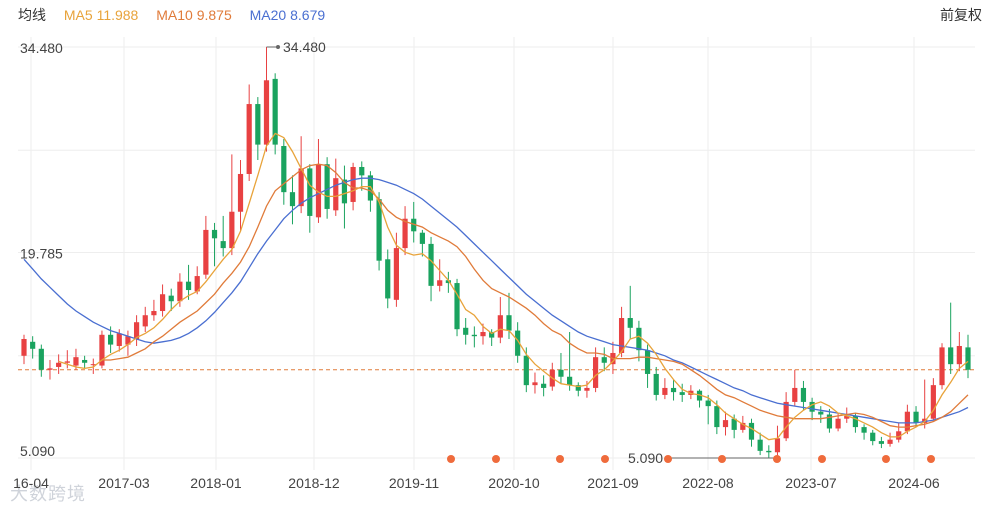 The height and width of the screenshot is (508, 1000). What do you see at coordinates (48, 494) in the screenshot?
I see `watermark-logo: 大数跨境` at bounding box center [48, 494].